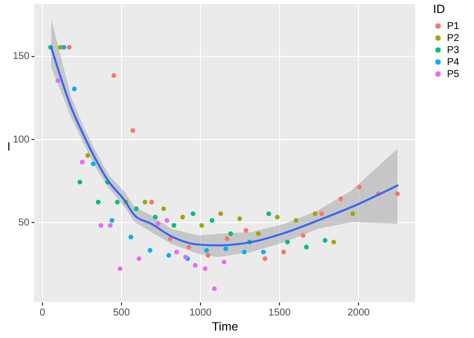  What do you see at coordinates (8, 147) in the screenshot?
I see `y-axis-title: I` at bounding box center [8, 147].